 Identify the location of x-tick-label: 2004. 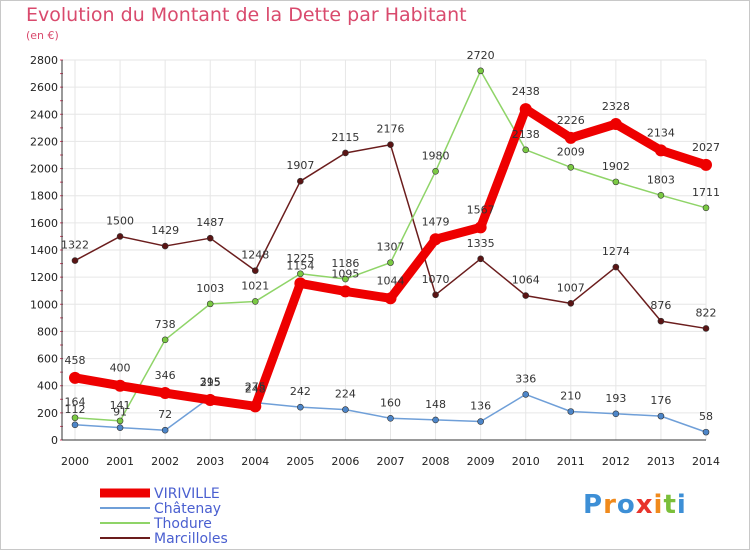
(255, 461).